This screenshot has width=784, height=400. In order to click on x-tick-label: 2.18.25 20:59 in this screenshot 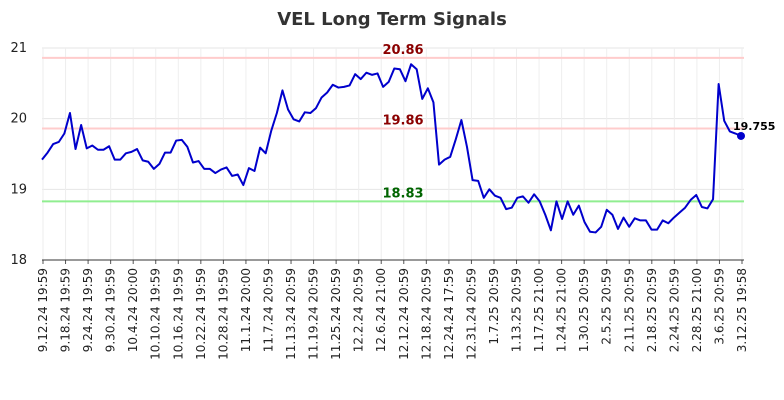, I will do `click(652, 310)`.